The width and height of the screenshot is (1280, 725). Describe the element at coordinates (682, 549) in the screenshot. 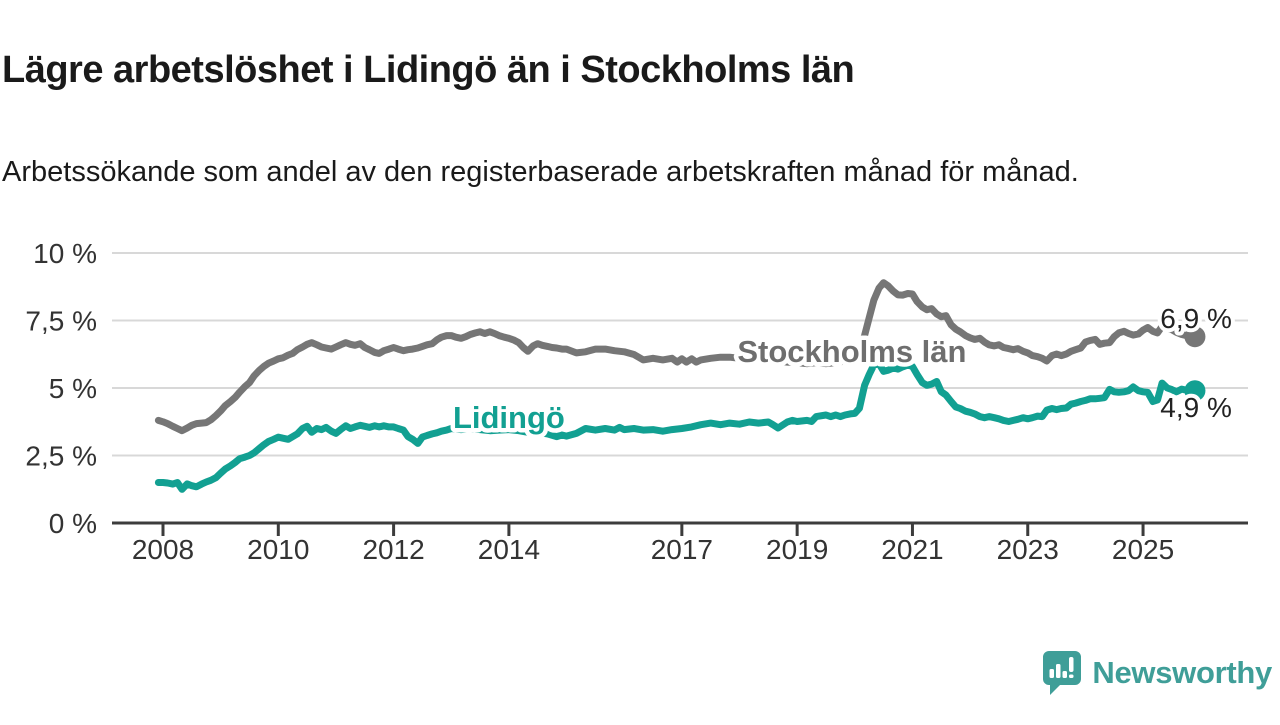

I see `x-tick-label: 2017` at that location.